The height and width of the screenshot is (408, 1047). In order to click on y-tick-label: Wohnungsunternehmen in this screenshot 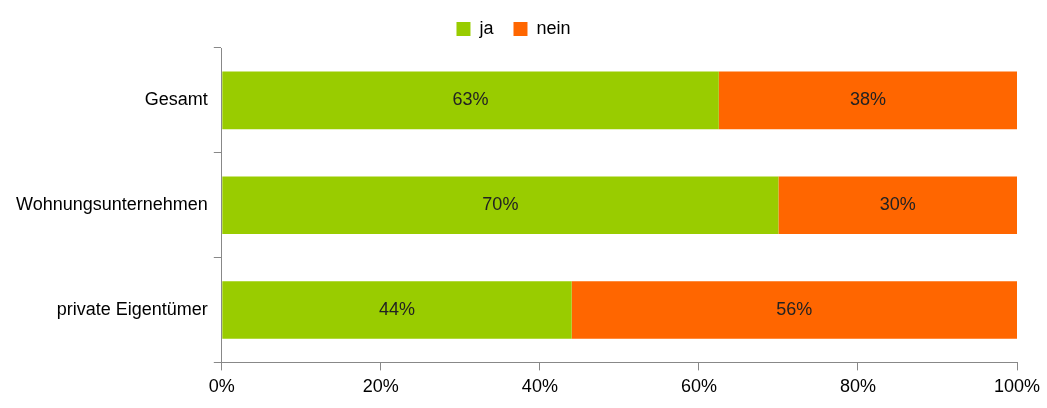, I will do `click(111, 204)`.